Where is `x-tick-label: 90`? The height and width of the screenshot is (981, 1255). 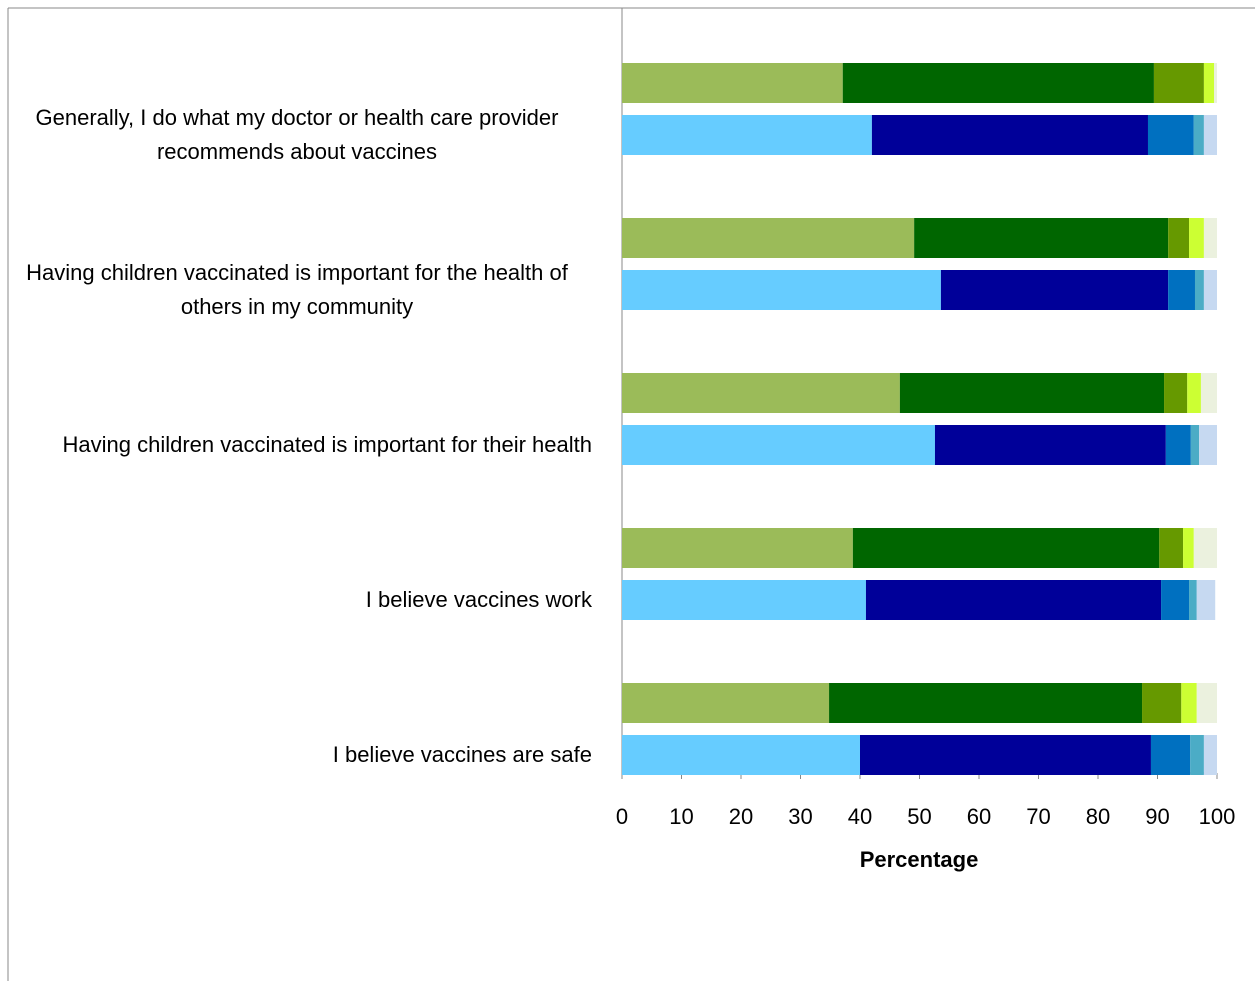
x-tick-label: 90 is located at coordinates (1157, 816).